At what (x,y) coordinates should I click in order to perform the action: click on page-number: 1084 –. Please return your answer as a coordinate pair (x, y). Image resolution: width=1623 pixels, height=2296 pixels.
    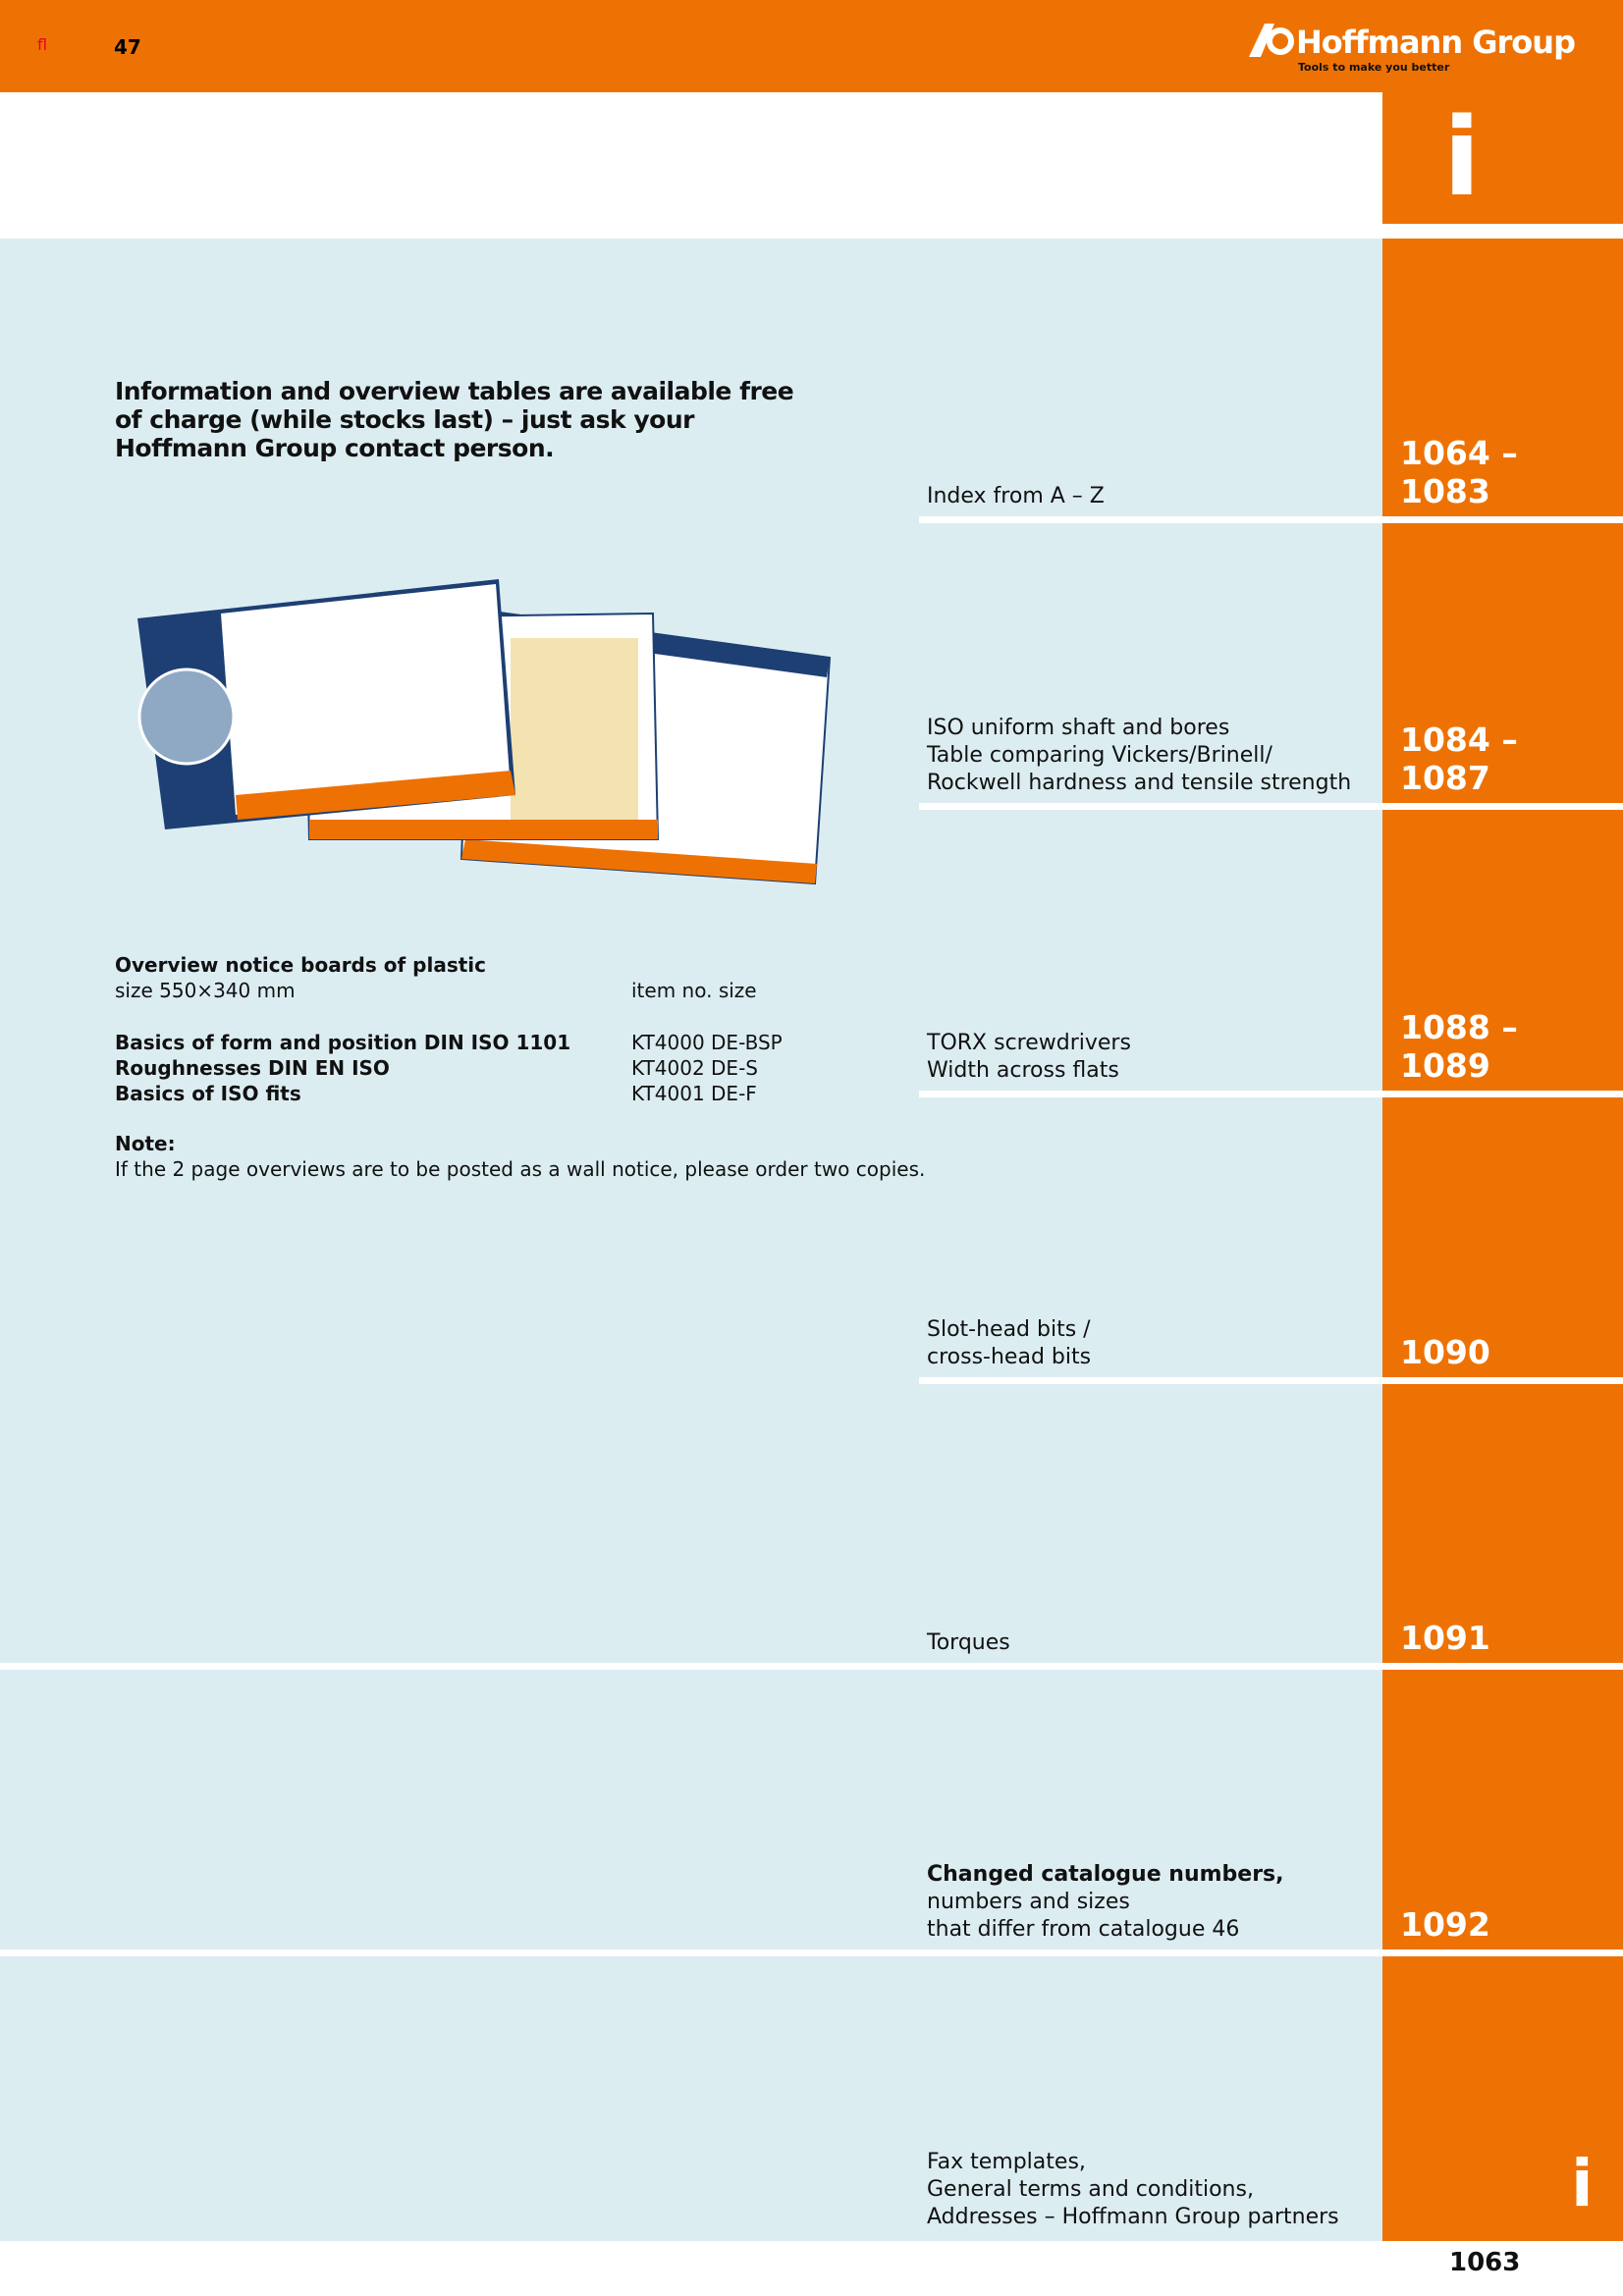
    Looking at the image, I should click on (1459, 740).